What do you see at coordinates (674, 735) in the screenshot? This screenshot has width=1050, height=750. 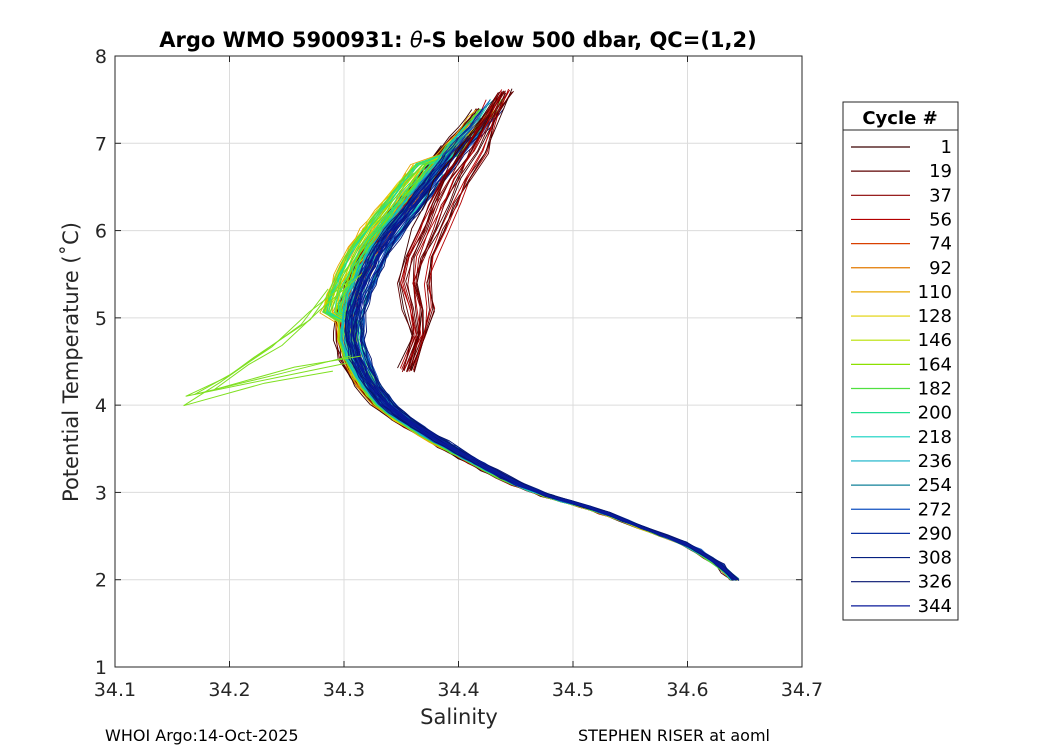 I see `footer-right: STEPHEN RISER at aoml` at bounding box center [674, 735].